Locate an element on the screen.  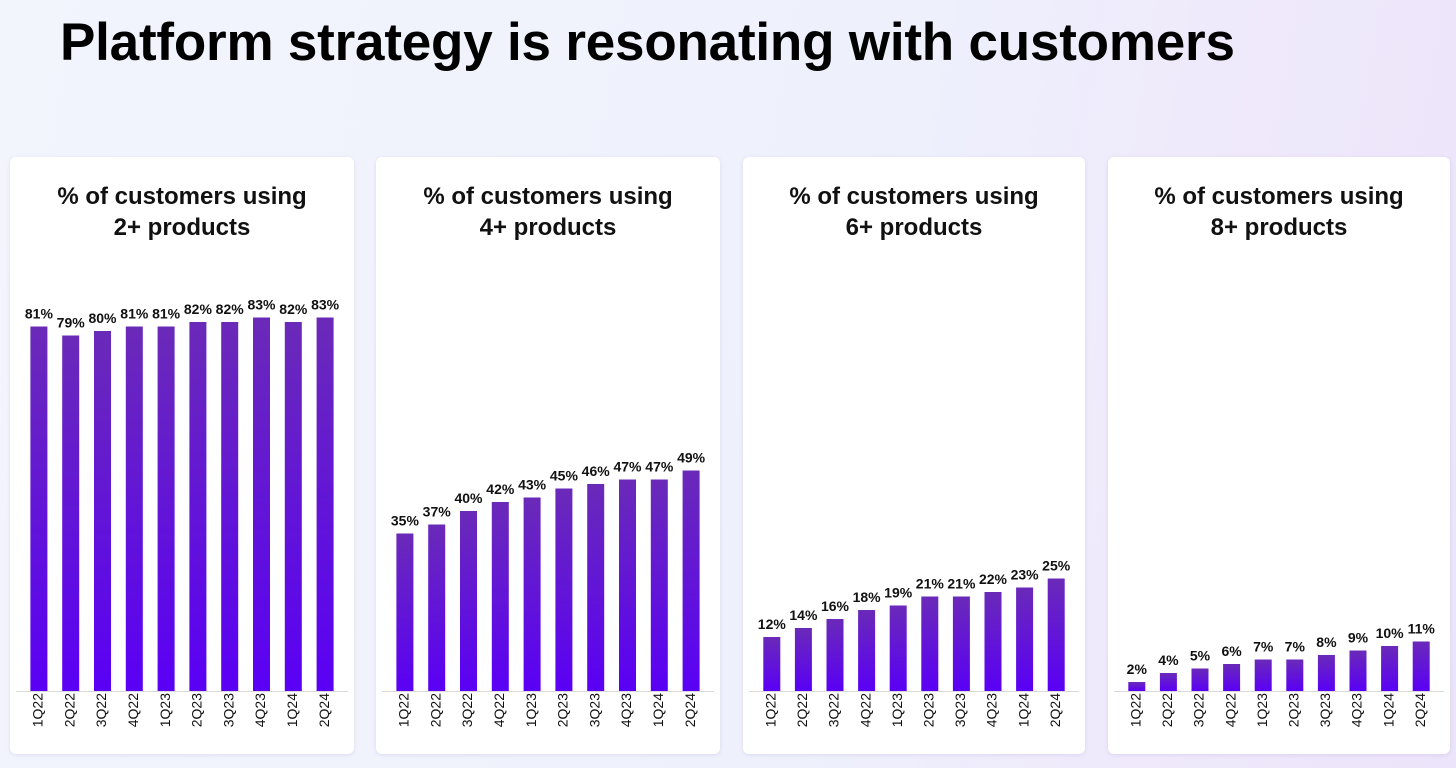
data-label: 2% is located at coordinates (1137, 669).